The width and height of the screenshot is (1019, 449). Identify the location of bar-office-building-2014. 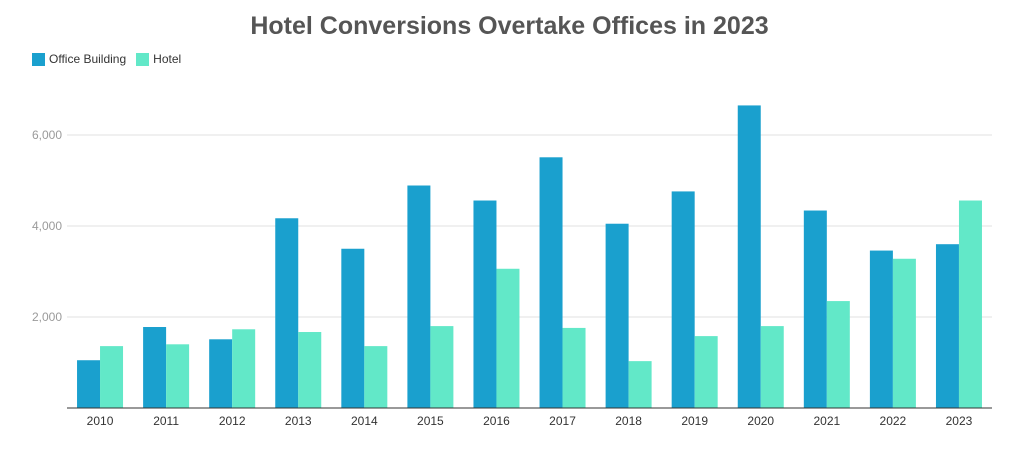
(353, 328).